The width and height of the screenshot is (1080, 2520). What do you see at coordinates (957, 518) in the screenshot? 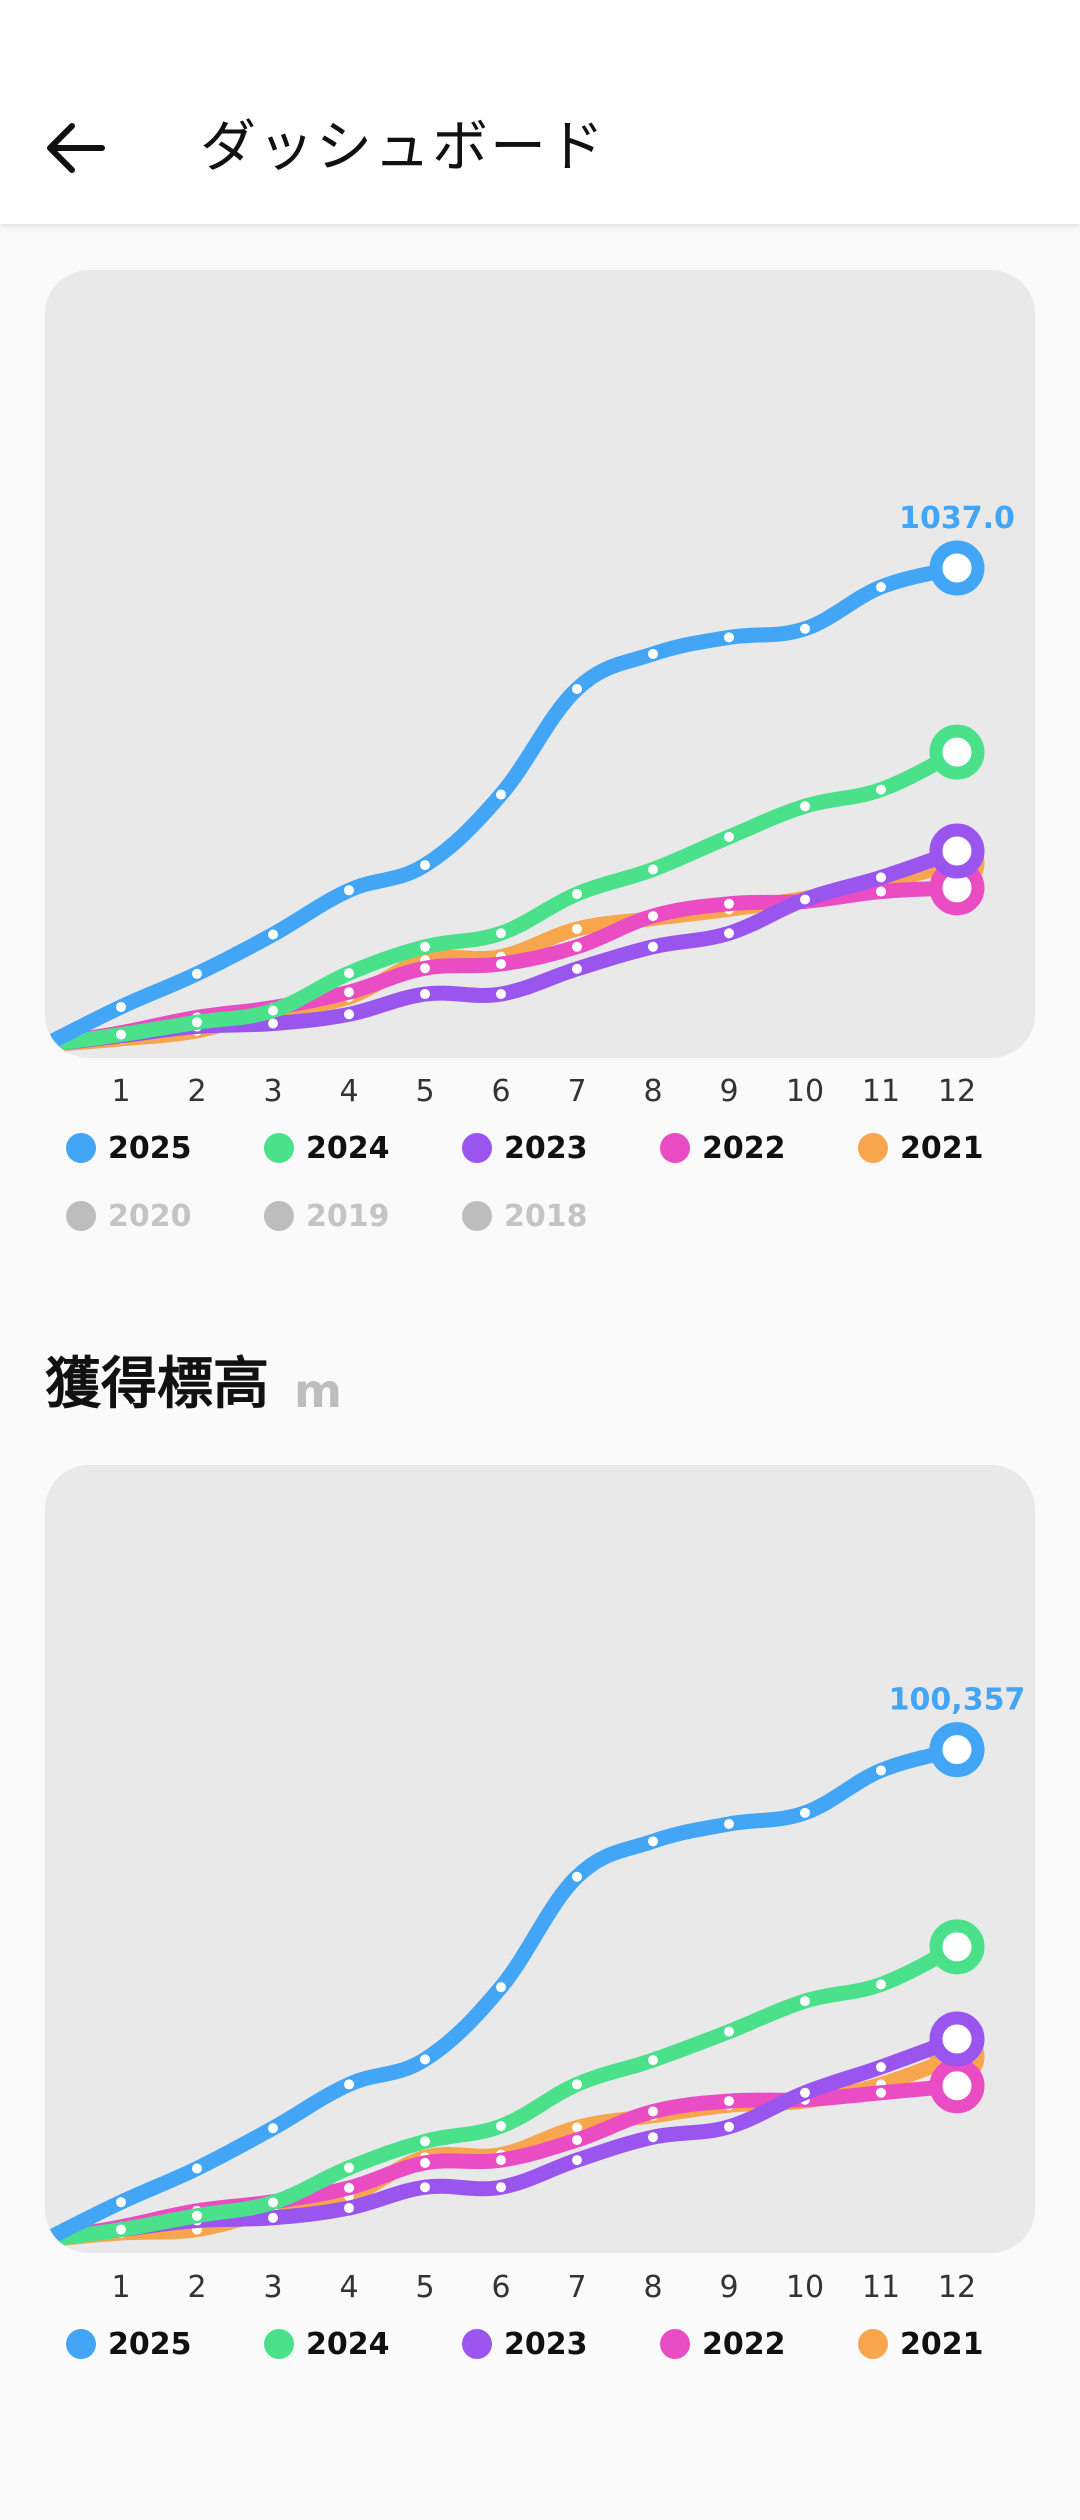
I see `end-value-label: 1037.0` at bounding box center [957, 518].